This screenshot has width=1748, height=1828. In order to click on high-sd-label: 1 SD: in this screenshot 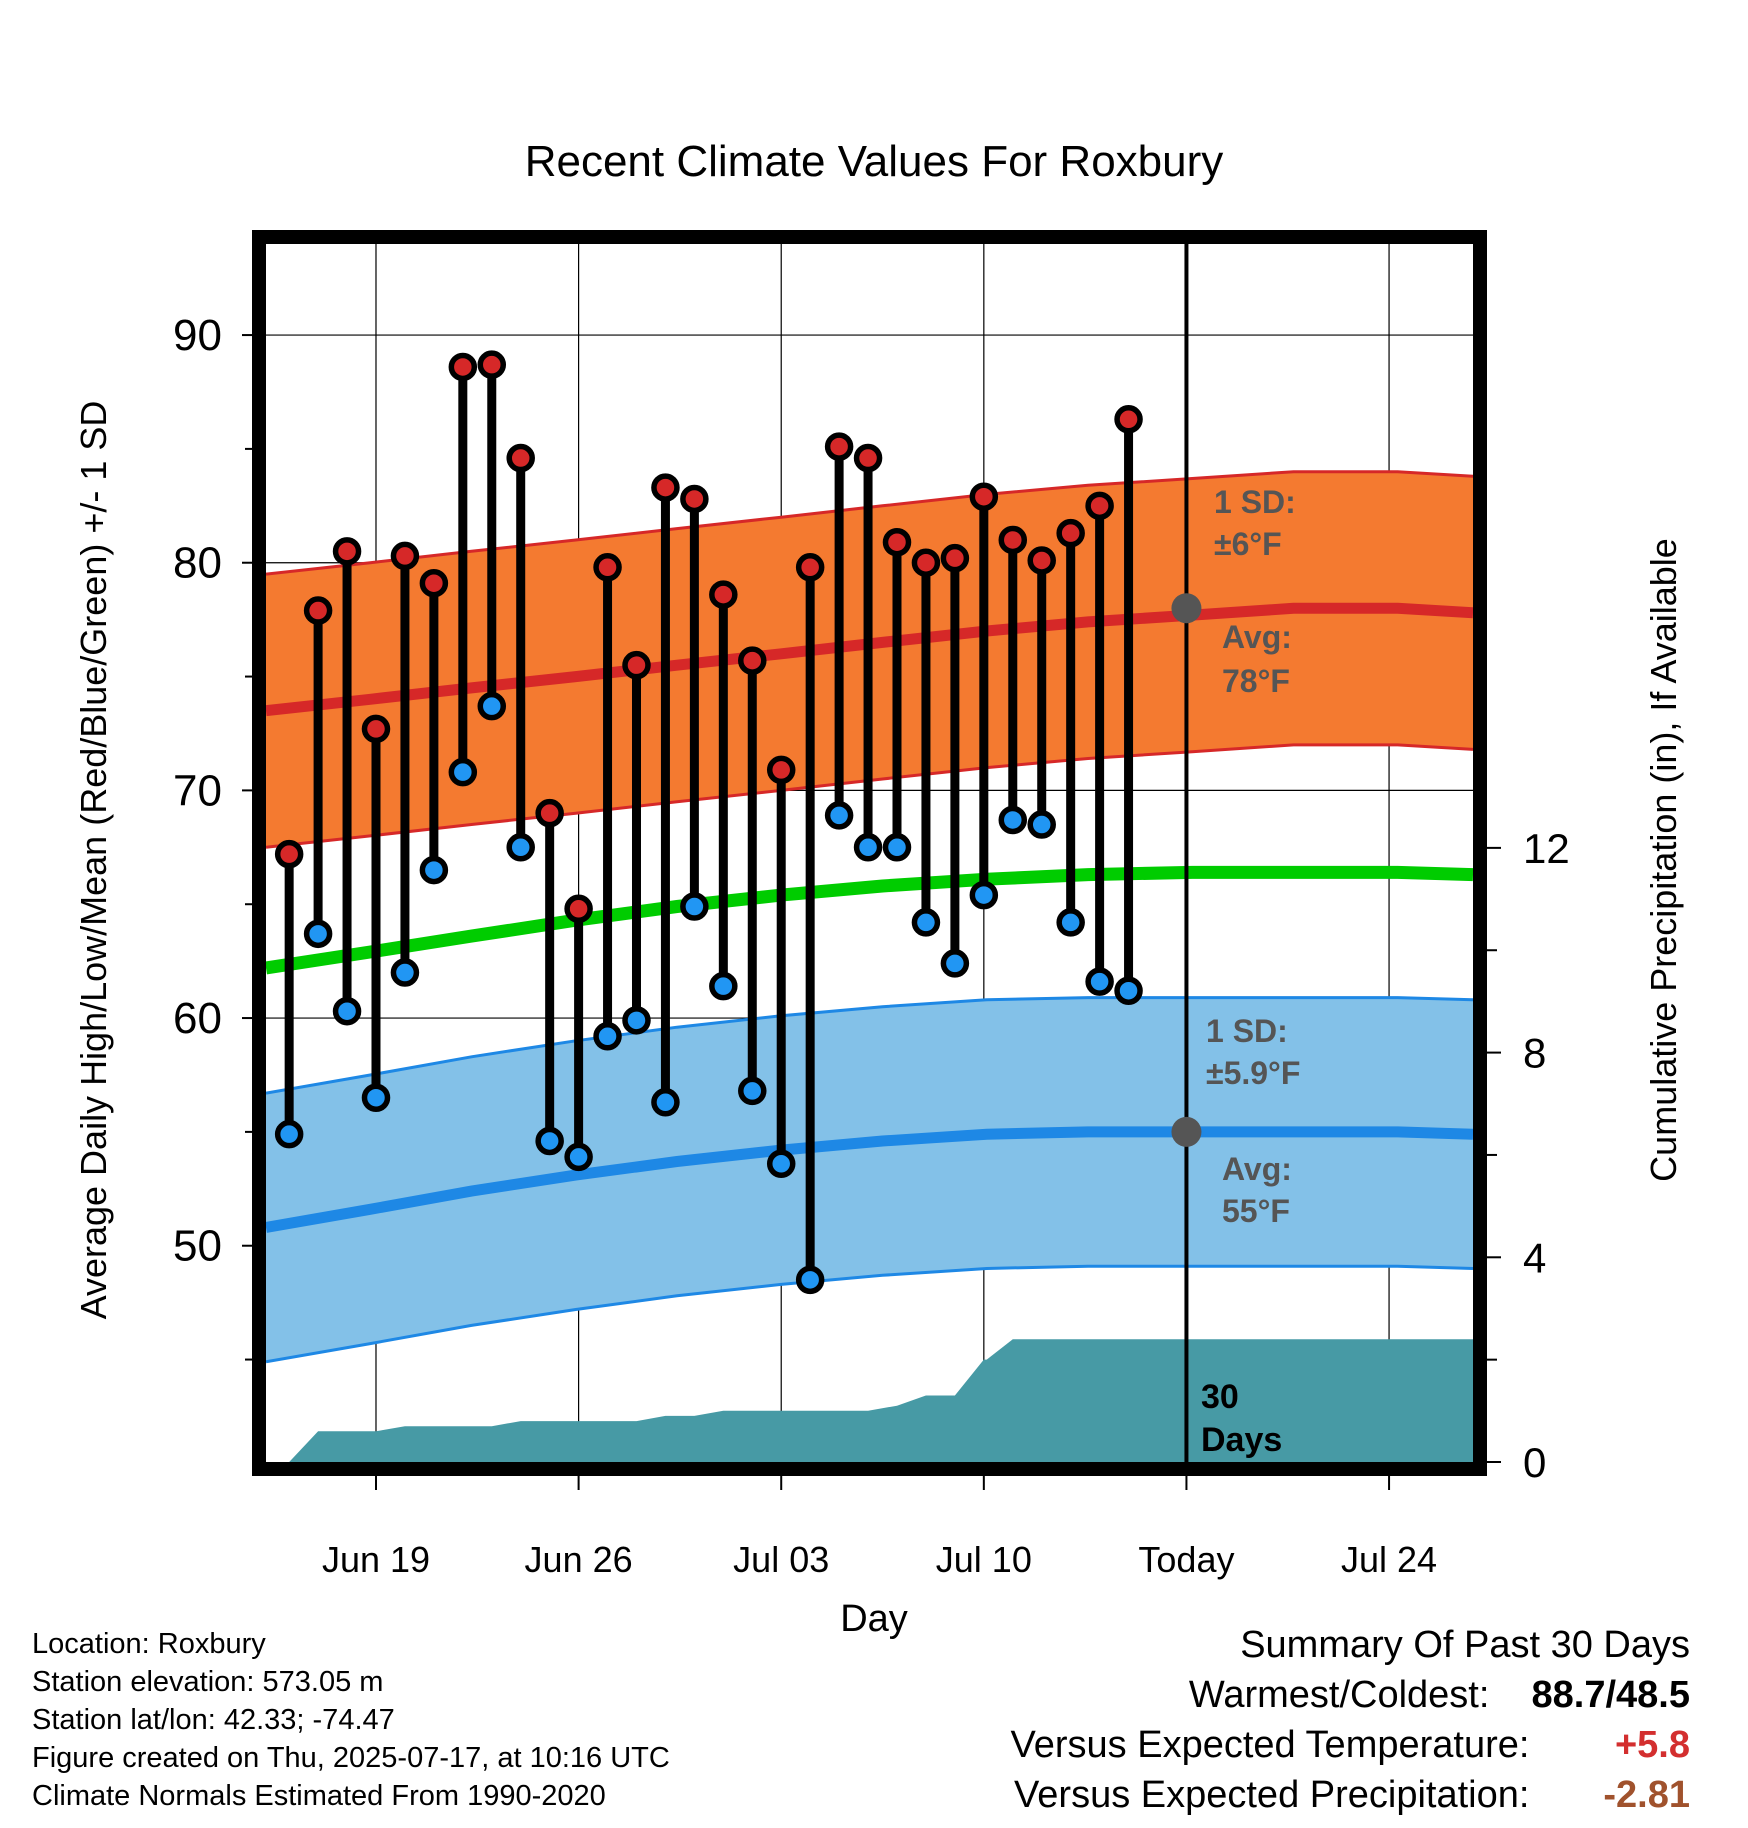, I will do `click(1255, 502)`.